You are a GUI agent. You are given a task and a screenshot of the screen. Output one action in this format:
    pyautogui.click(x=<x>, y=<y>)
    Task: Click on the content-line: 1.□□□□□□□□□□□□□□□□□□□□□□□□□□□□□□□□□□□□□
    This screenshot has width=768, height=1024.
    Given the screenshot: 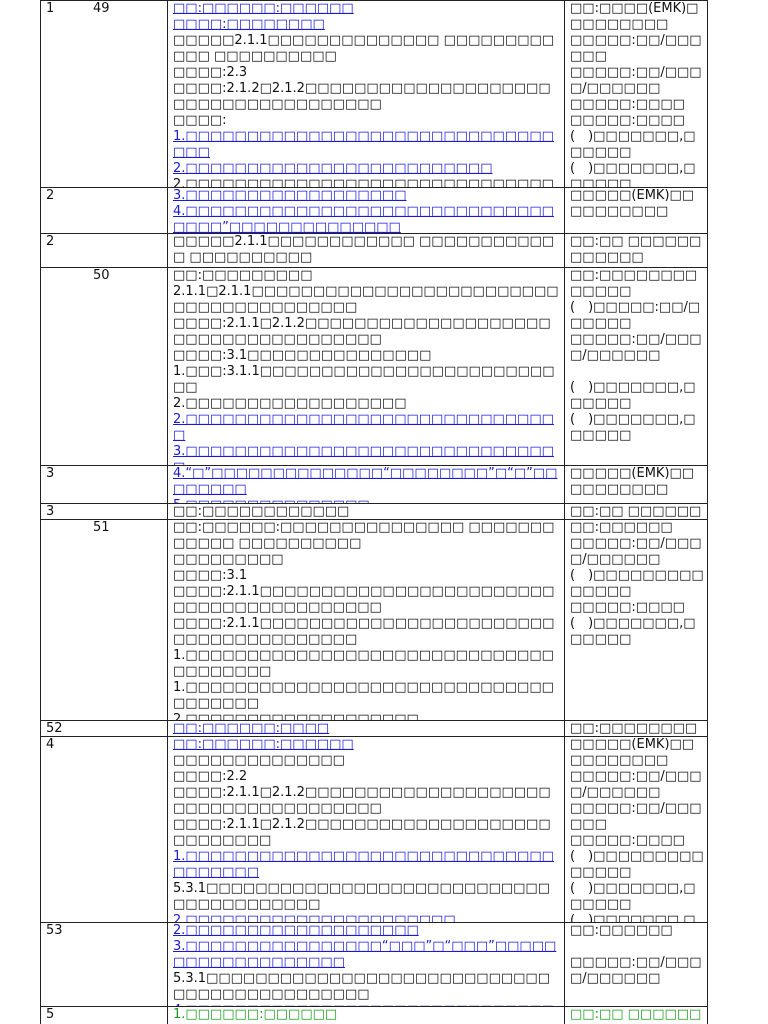 What is the action you would take?
    pyautogui.click(x=363, y=695)
    